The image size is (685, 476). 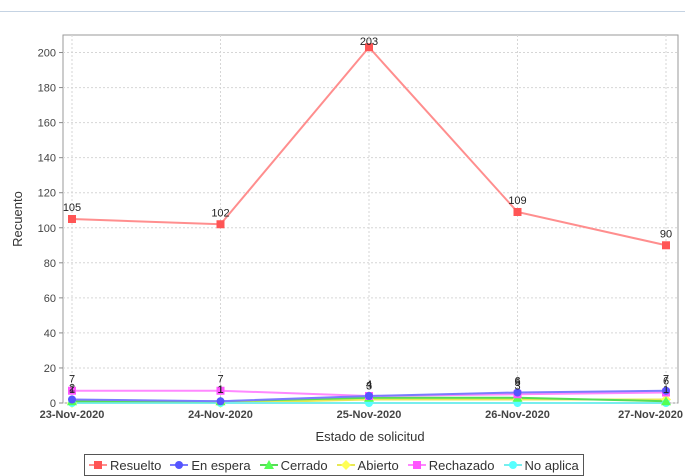 I want to click on data-label: 4, so click(x=369, y=385).